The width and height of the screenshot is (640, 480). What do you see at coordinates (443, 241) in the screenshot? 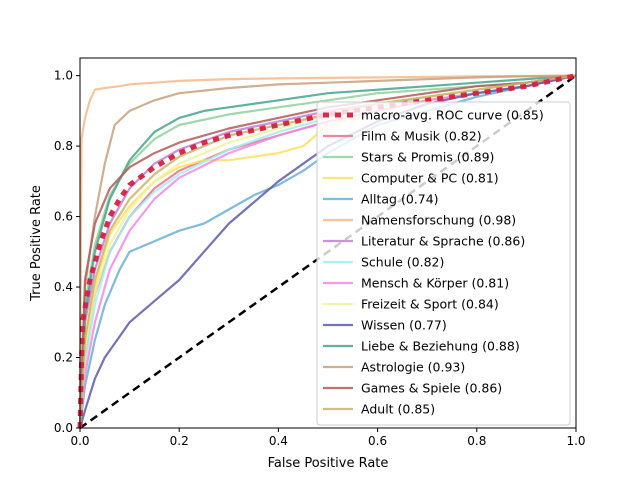
I see `legend-label: Literatur & Sprache (0.86)` at bounding box center [443, 241].